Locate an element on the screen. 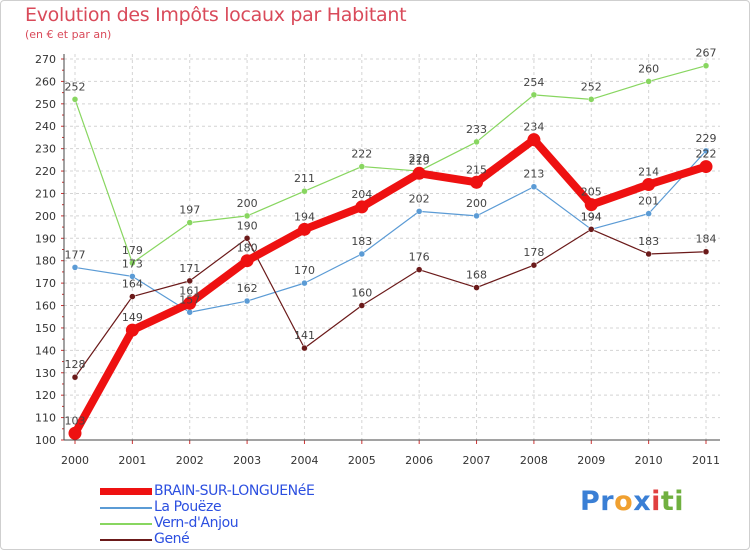 Image resolution: width=750 pixels, height=550 pixels. data-label: 197 is located at coordinates (189, 210).